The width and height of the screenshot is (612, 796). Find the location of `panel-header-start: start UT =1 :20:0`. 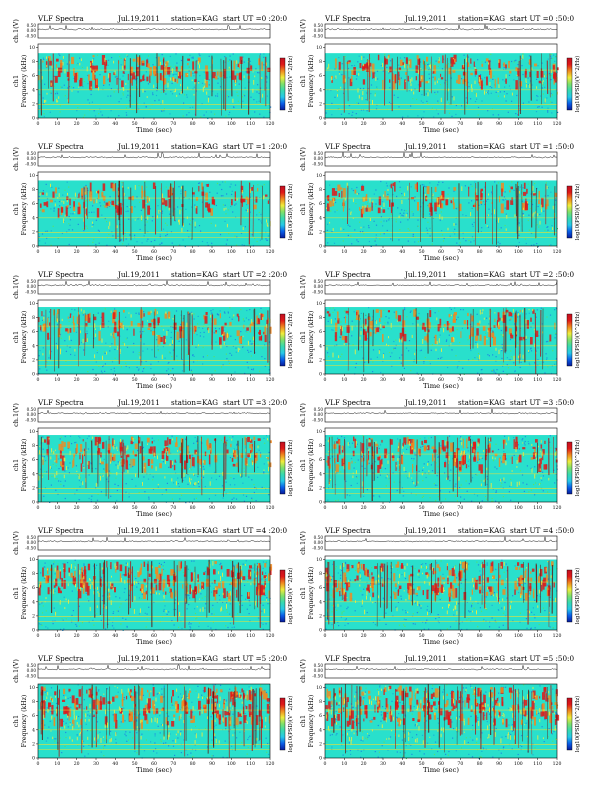

panel-header-start: start UT =1 :20:0 is located at coordinates (255, 146).